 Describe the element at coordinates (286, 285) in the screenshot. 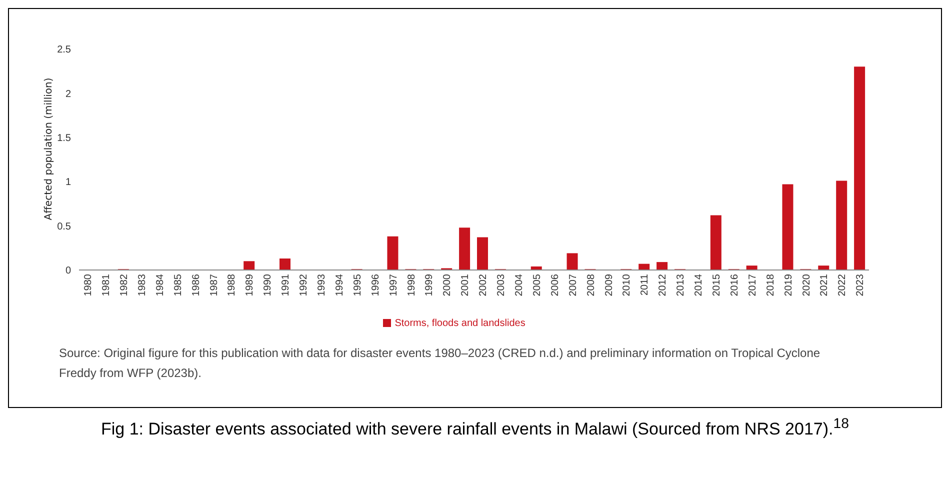

I see `x-tick-label: 1991` at that location.